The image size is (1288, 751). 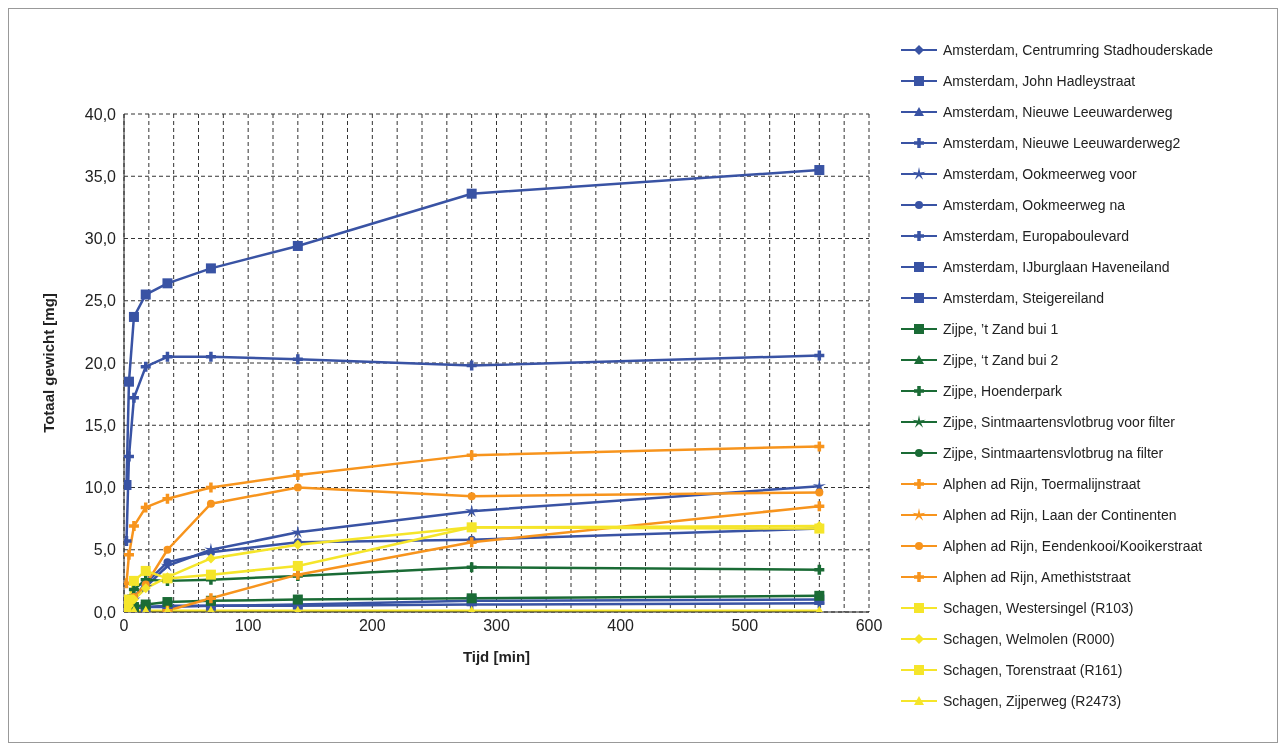 I want to click on x-tick-label: 300, so click(x=496, y=626).